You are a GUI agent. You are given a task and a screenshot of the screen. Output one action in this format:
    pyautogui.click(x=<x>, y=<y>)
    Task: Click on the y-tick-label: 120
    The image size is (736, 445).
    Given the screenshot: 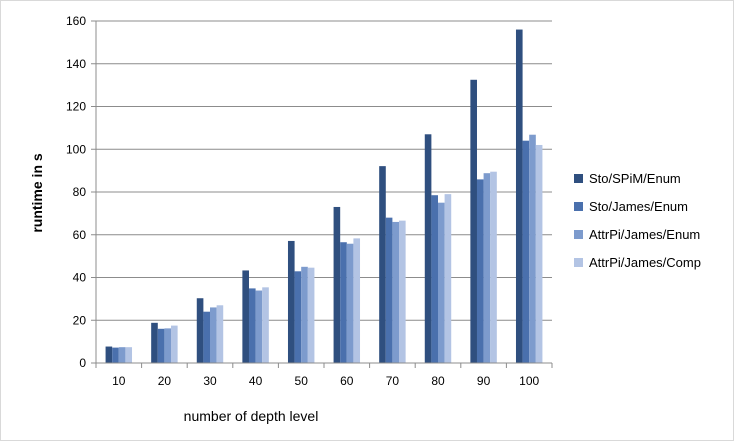 What is the action you would take?
    pyautogui.click(x=76, y=107)
    